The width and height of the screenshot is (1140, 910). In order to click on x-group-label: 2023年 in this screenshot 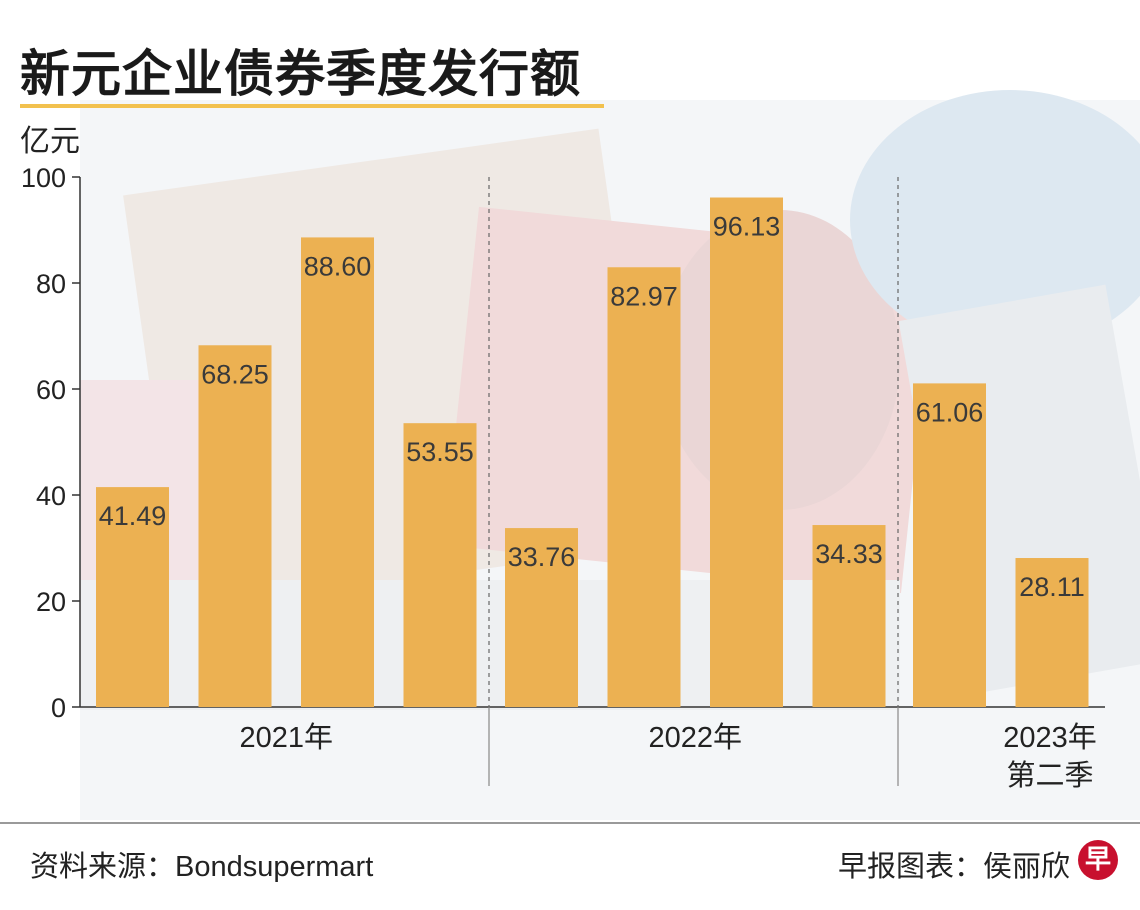, I will do `click(1050, 737)`.